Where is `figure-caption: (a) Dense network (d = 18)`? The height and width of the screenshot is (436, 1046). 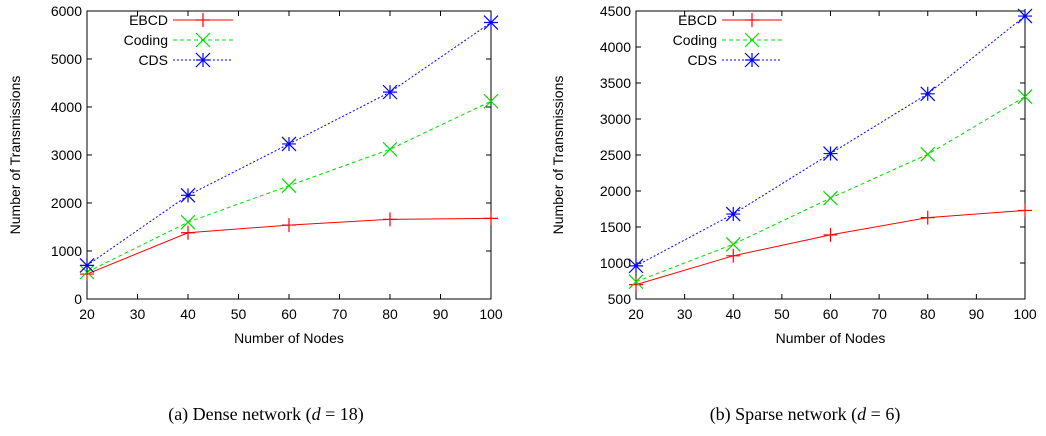
figure-caption: (a) Dense network (d = 18) is located at coordinates (266, 414).